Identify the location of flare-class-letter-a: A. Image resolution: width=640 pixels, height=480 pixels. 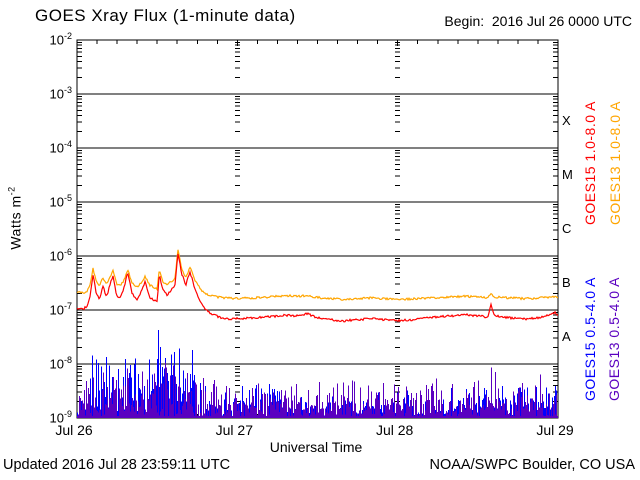
(566, 336).